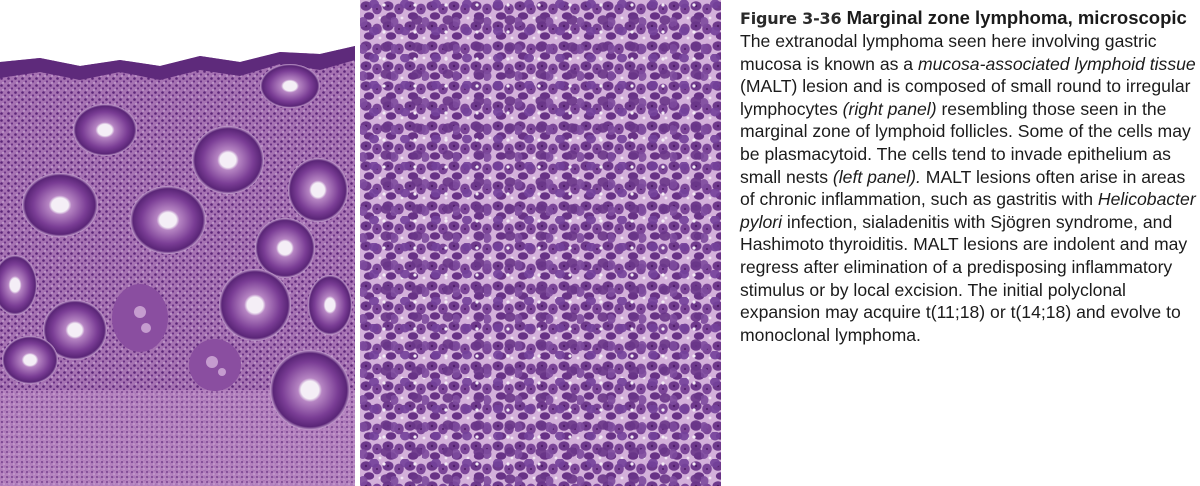 The image size is (1200, 486). What do you see at coordinates (1056, 63) in the screenshot?
I see `italic-text-run: mucosa-associated lymphoid tissue` at bounding box center [1056, 63].